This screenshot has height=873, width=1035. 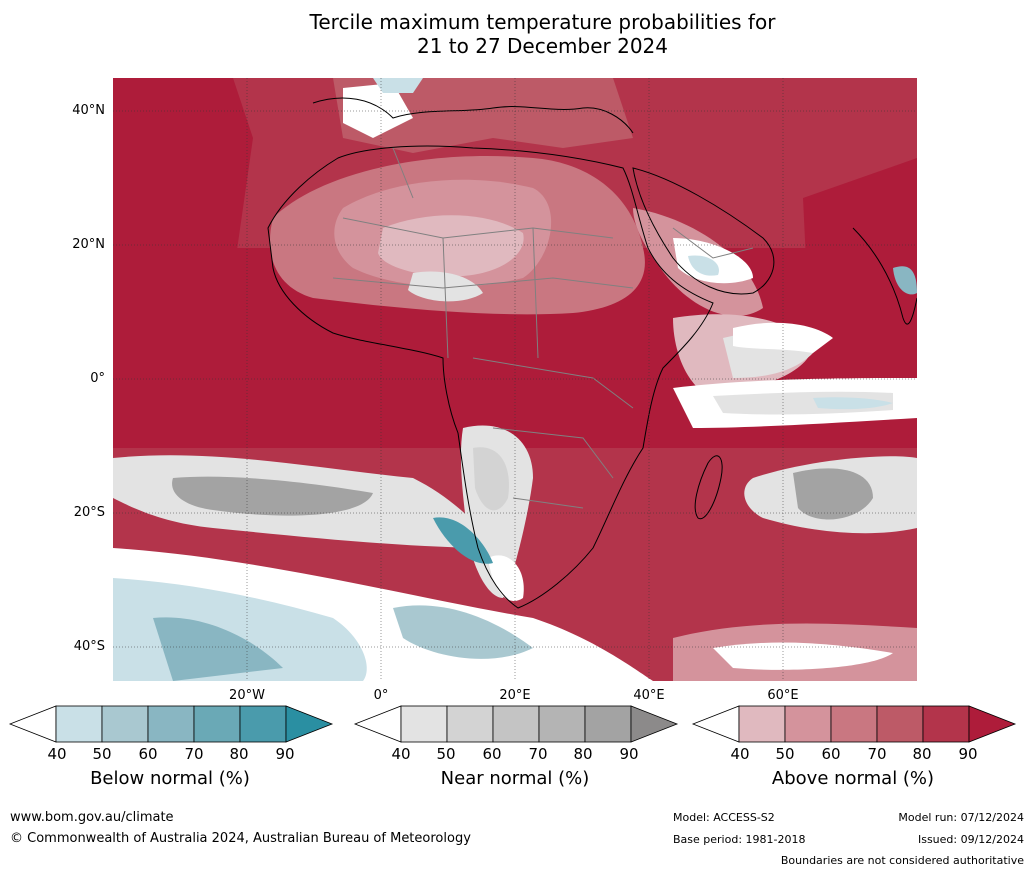 What do you see at coordinates (239, 754) in the screenshot?
I see `tick-below-80: 80` at bounding box center [239, 754].